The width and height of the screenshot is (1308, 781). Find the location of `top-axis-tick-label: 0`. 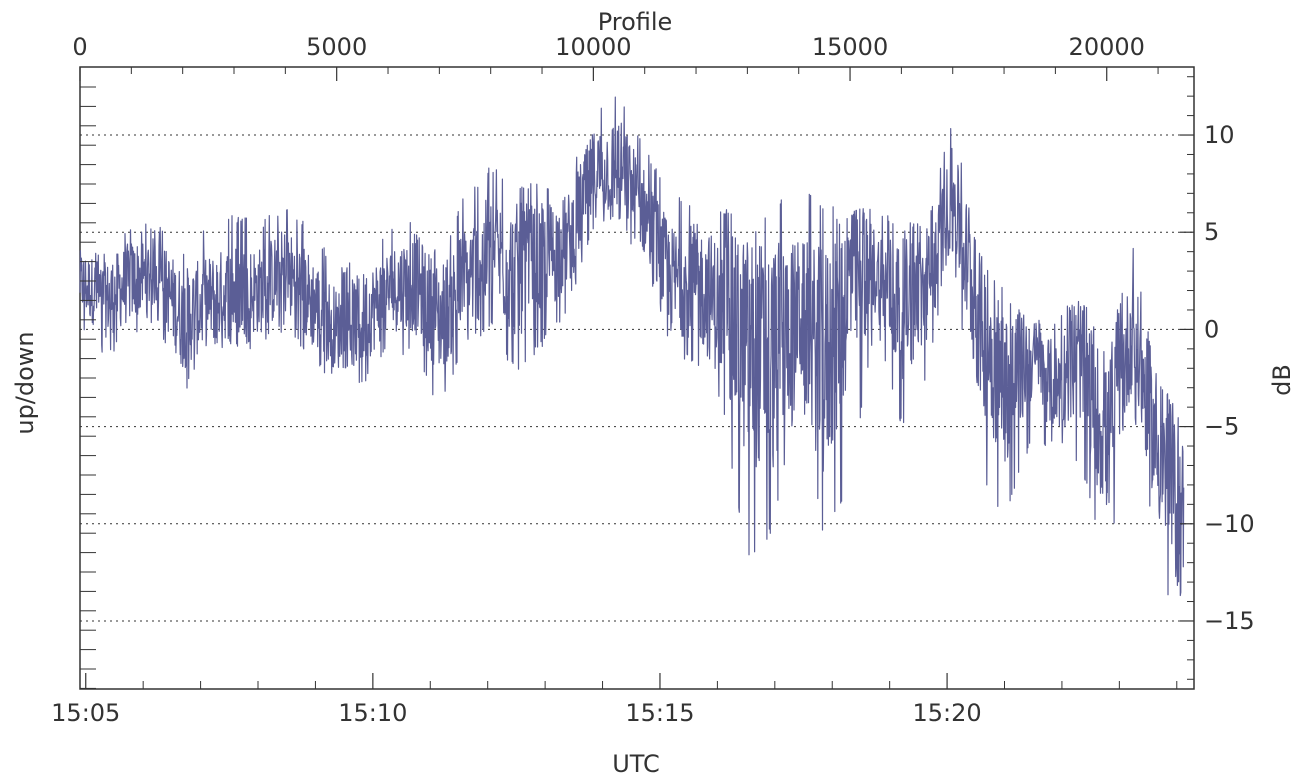

top-axis-tick-label: 0 is located at coordinates (79, 47).